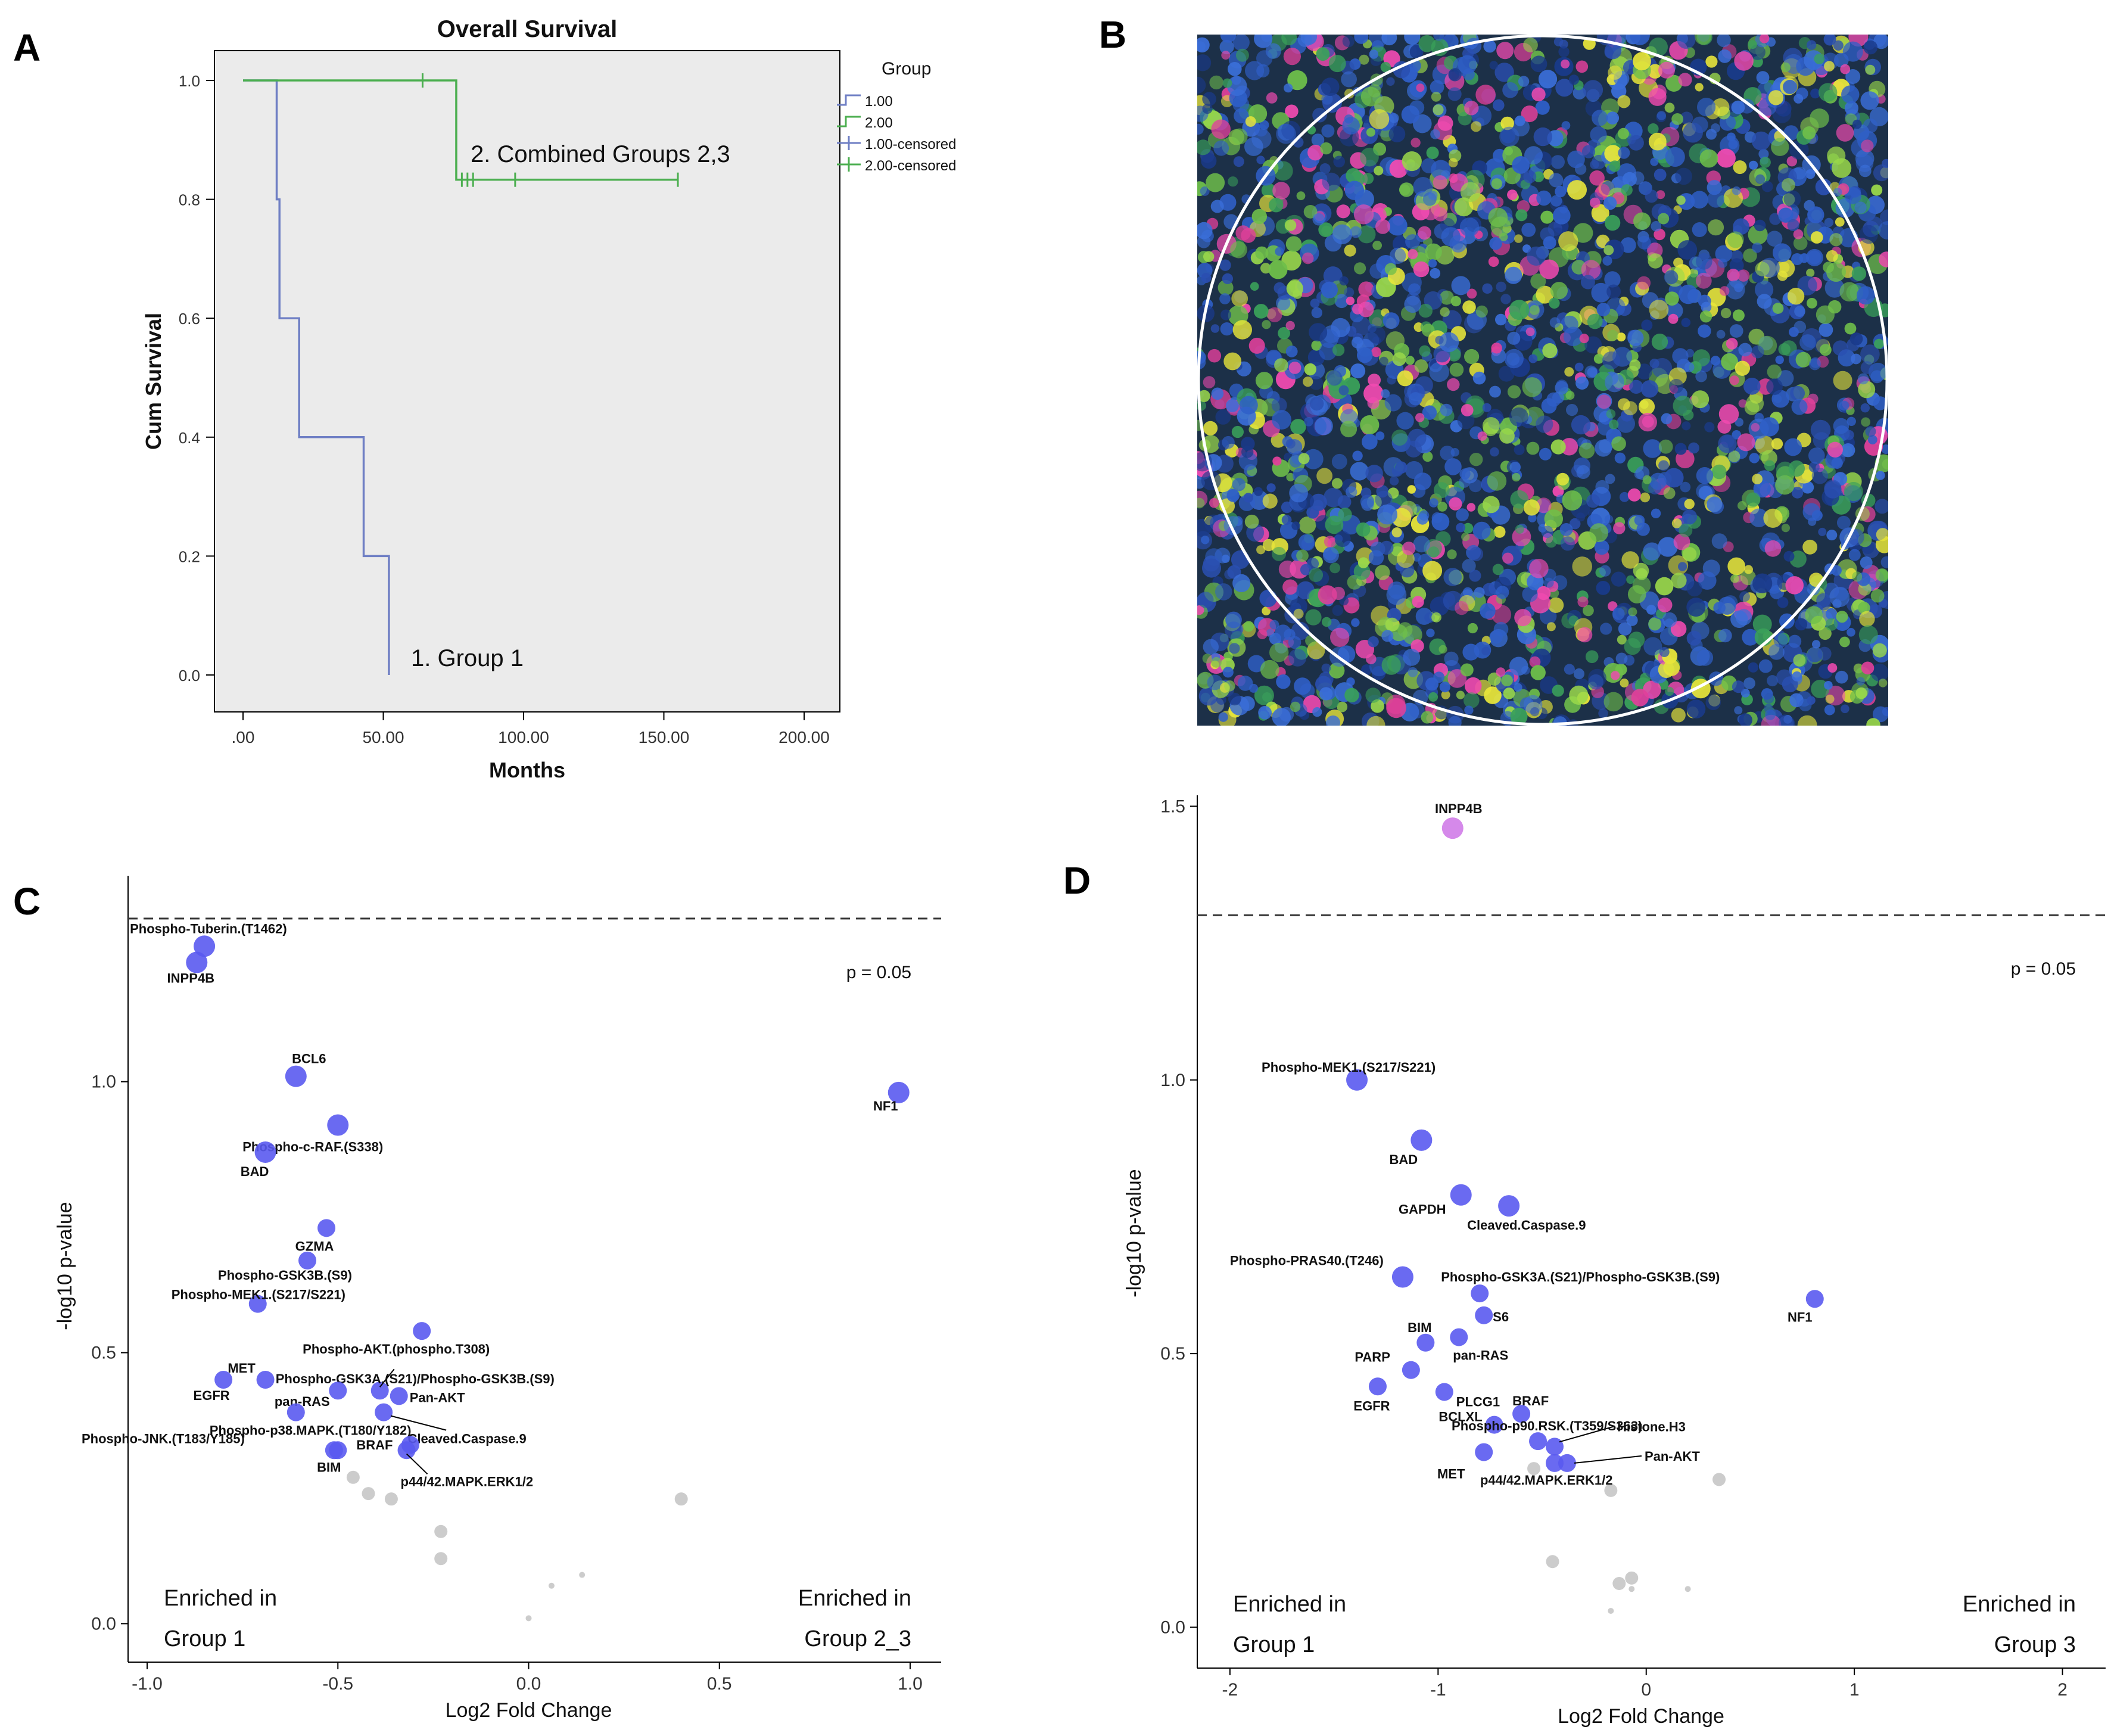 This screenshot has width=2108, height=1736. I want to click on y-tick-label: 0.2, so click(190, 556).